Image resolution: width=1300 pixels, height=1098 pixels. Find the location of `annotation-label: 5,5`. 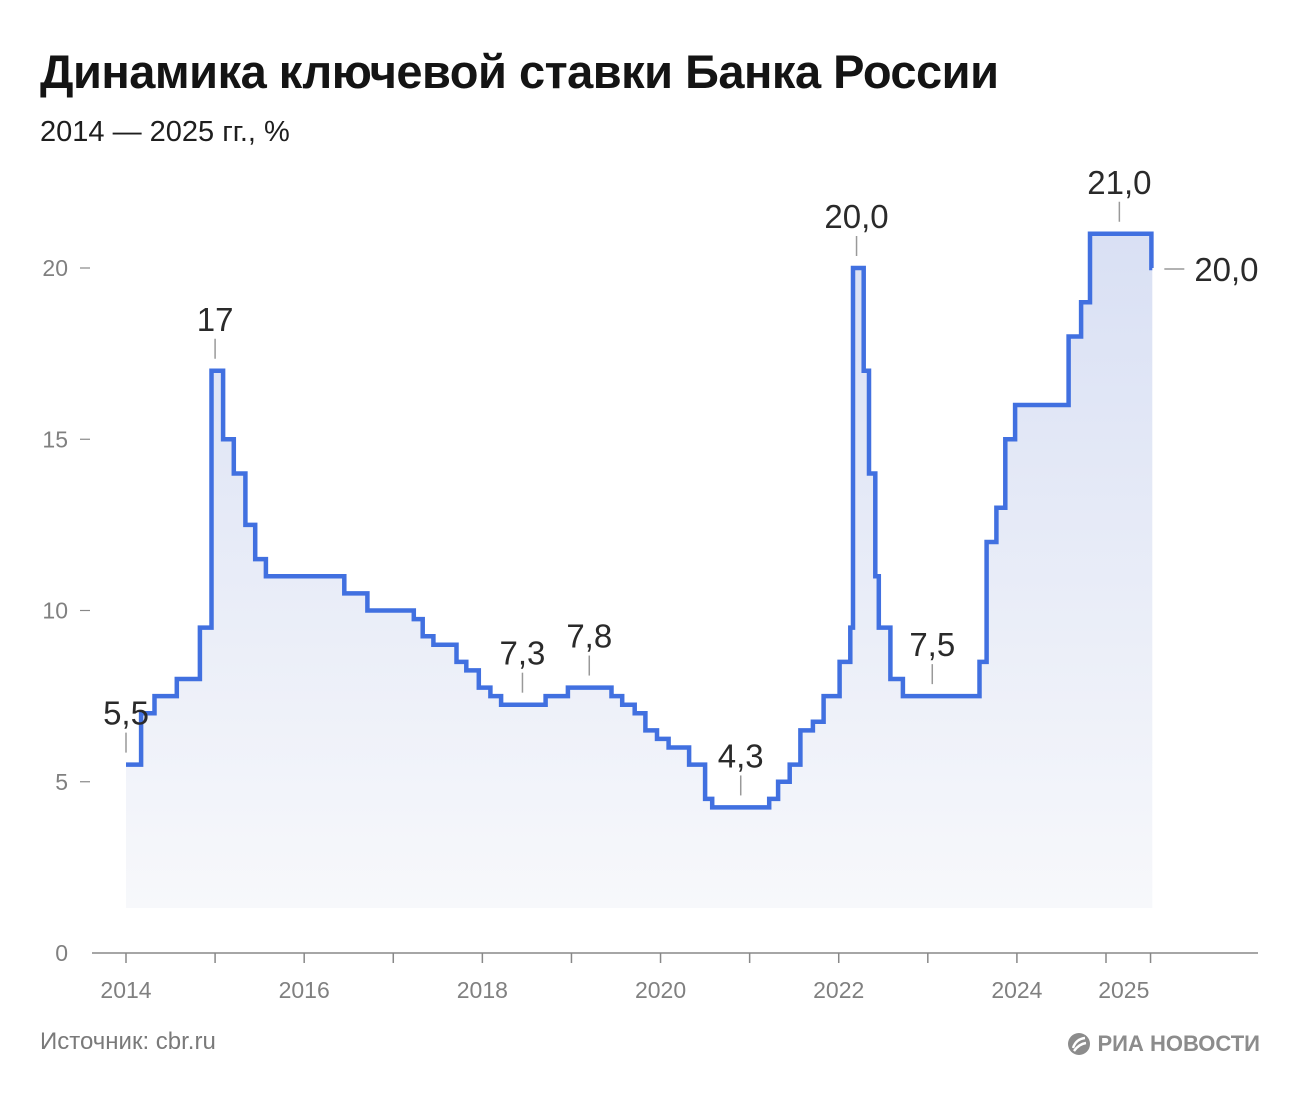

annotation-label: 5,5 is located at coordinates (126, 713).